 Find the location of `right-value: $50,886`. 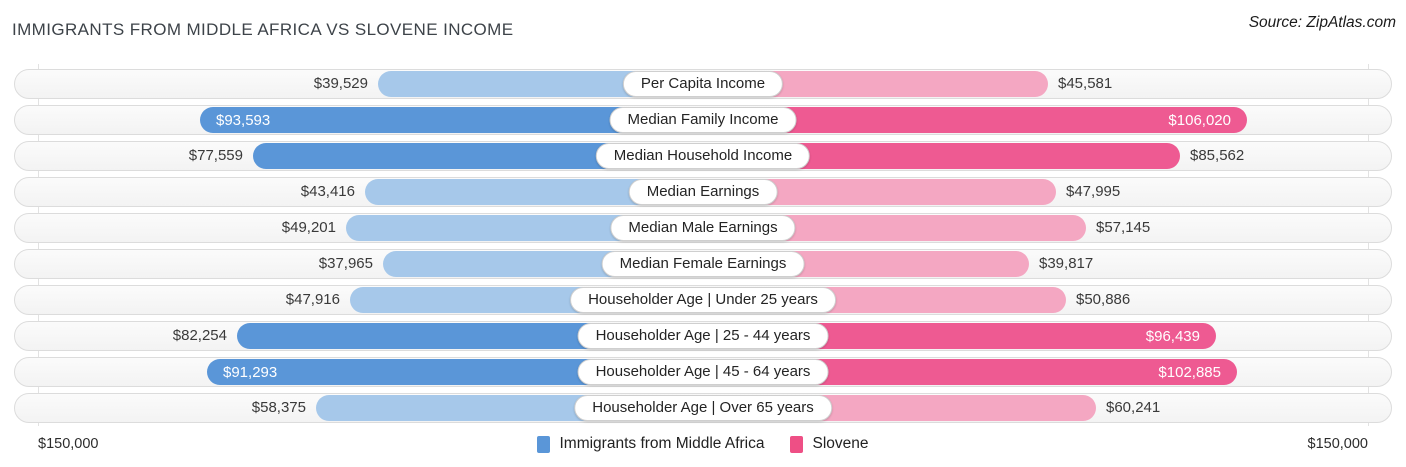

right-value: $50,886 is located at coordinates (1103, 299).